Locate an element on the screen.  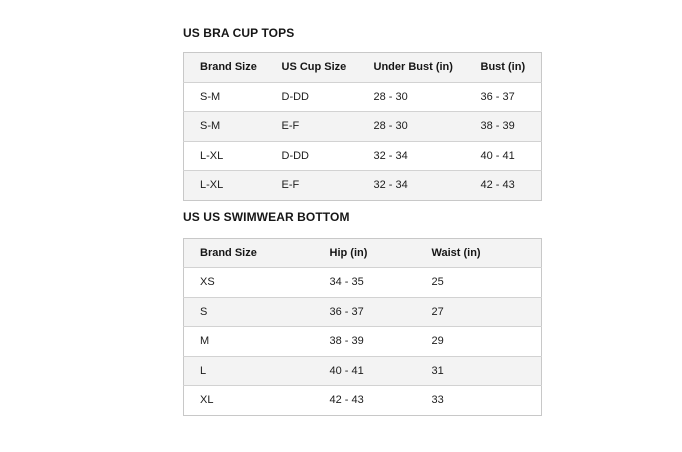
table-cell: 29 is located at coordinates (478, 341).